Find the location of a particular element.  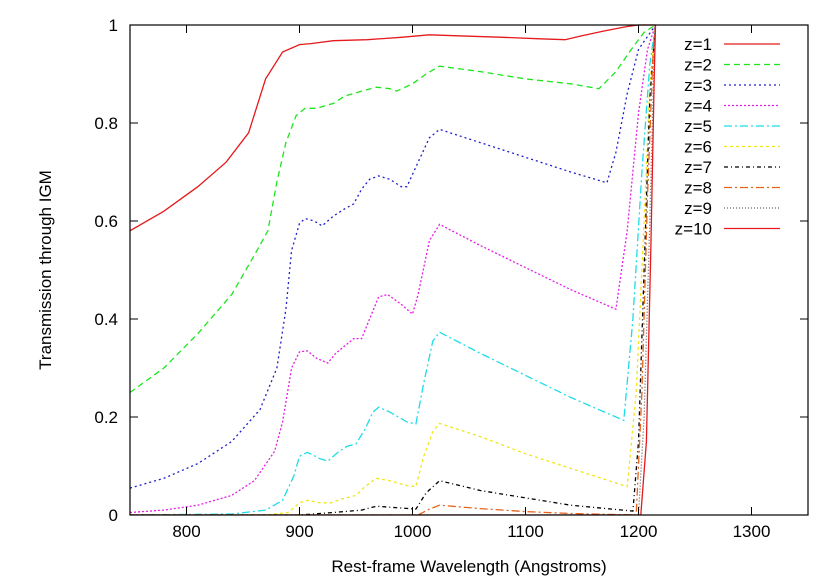

legend-label-z3: z=3 is located at coordinates (698, 85).